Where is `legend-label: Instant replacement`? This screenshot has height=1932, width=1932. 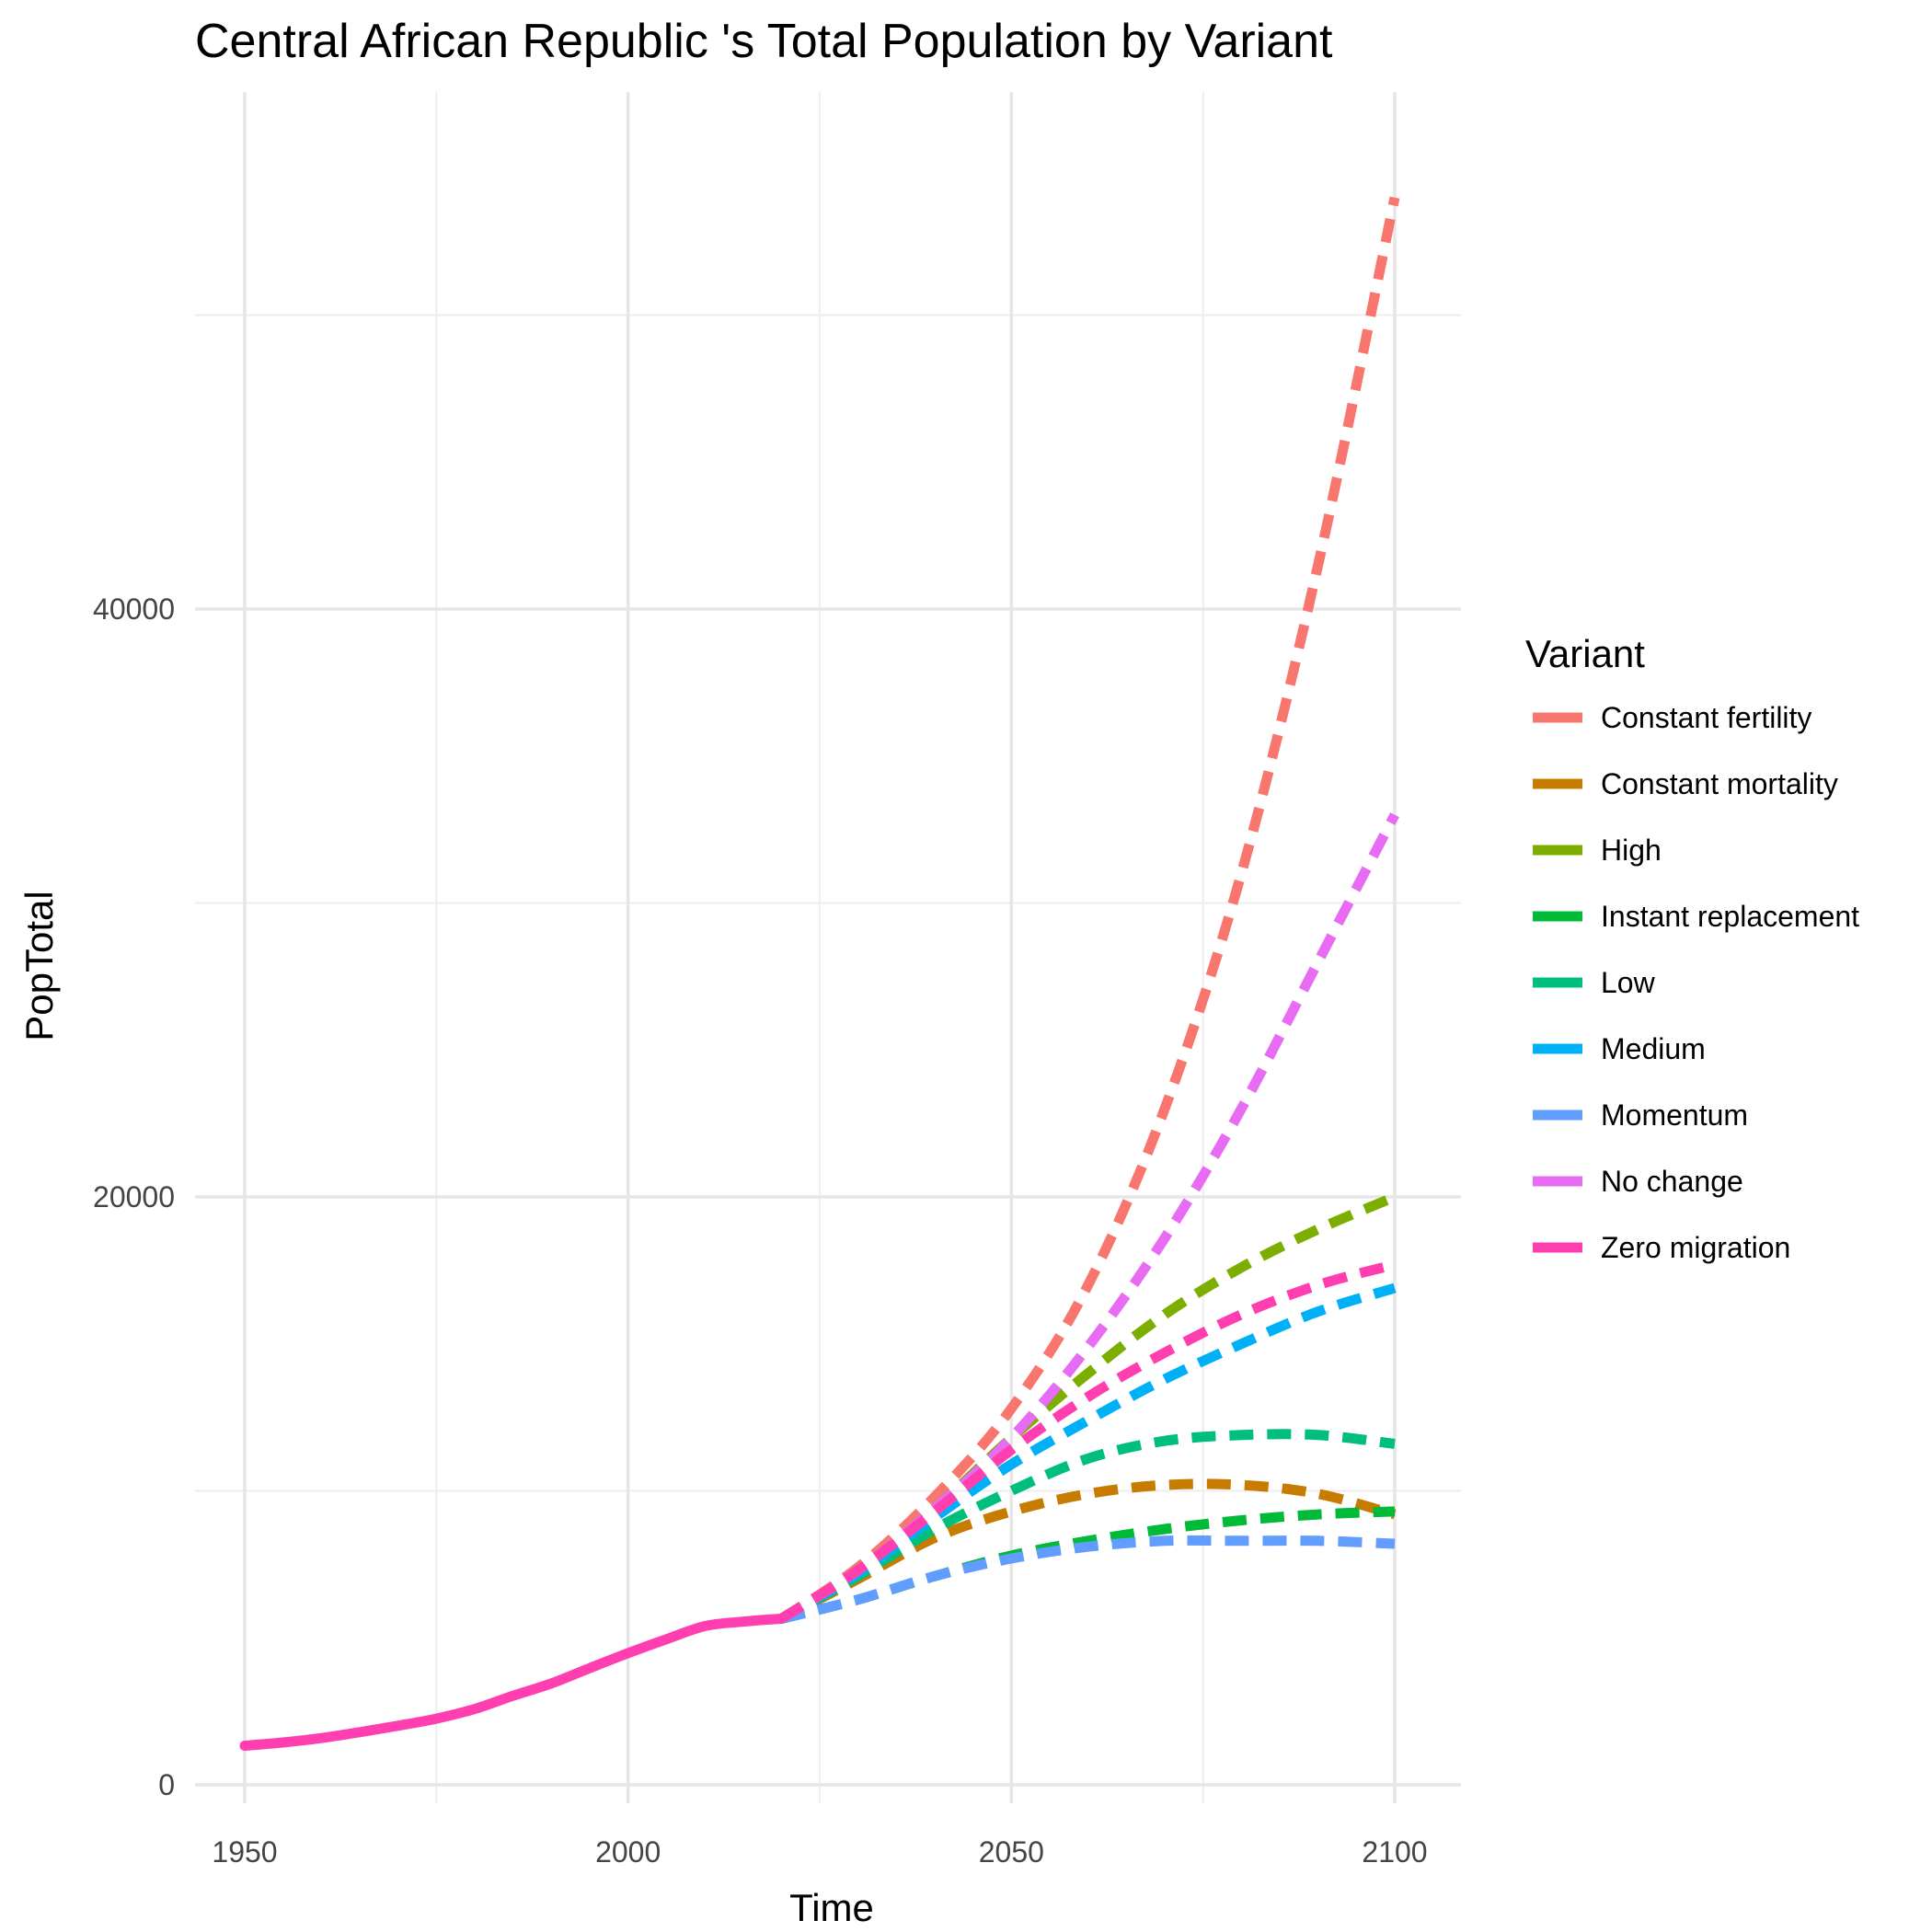
legend-label: Instant replacement is located at coordinates (1730, 916).